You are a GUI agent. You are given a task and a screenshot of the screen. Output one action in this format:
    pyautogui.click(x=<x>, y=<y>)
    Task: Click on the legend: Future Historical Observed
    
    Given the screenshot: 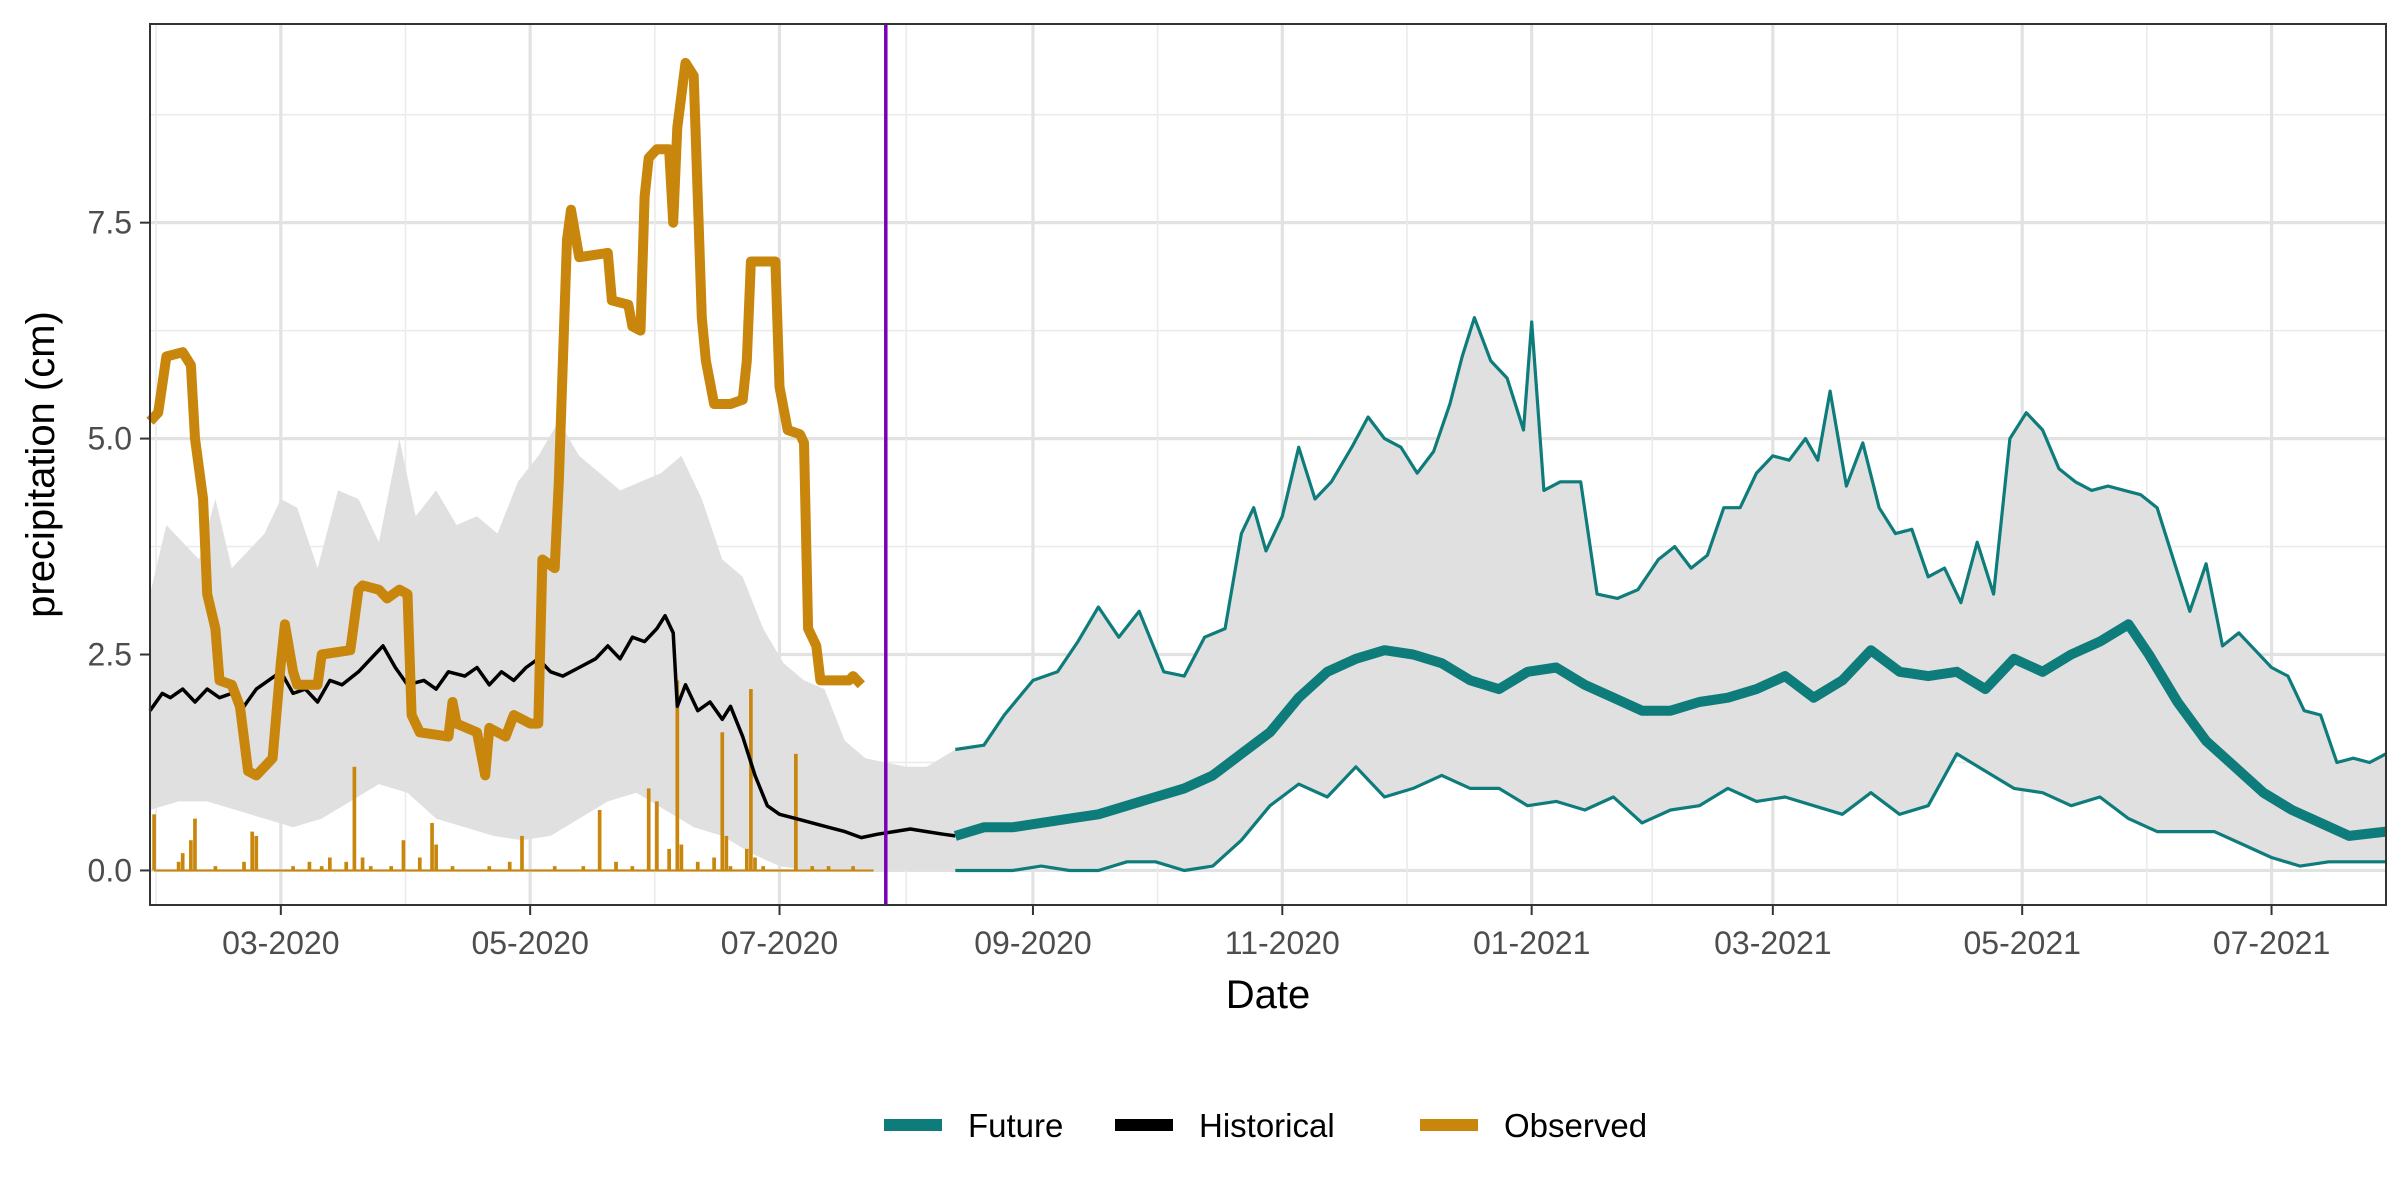 What is the action you would take?
    pyautogui.click(x=1265, y=1125)
    